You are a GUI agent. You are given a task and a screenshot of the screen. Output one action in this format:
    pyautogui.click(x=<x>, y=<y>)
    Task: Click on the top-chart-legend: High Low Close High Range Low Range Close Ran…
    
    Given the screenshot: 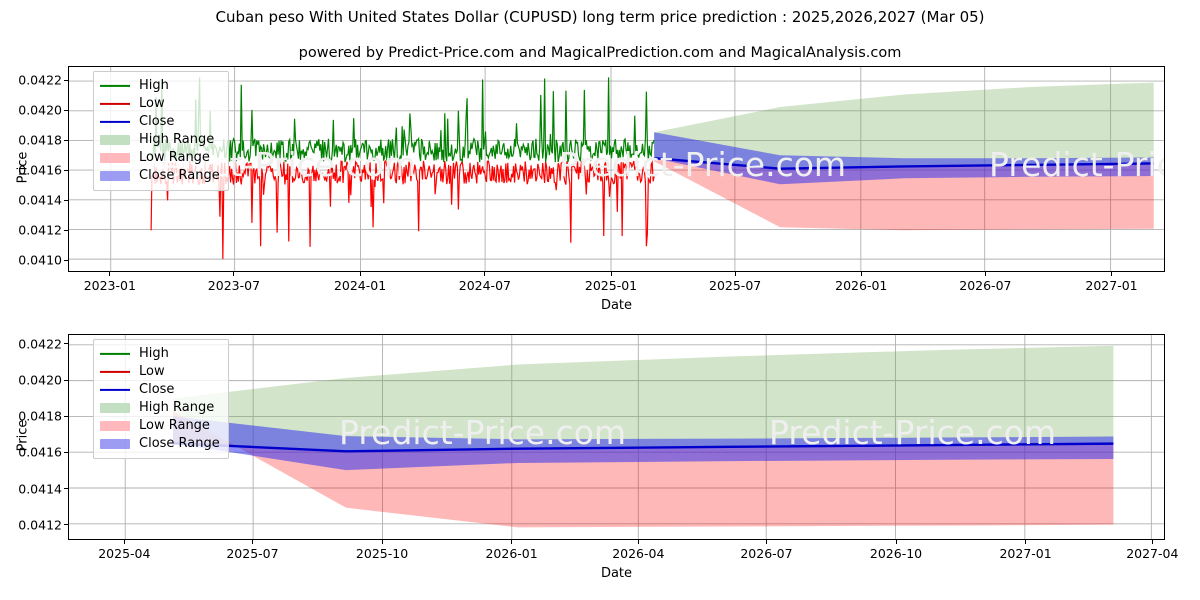 What is the action you would take?
    pyautogui.click(x=161, y=131)
    